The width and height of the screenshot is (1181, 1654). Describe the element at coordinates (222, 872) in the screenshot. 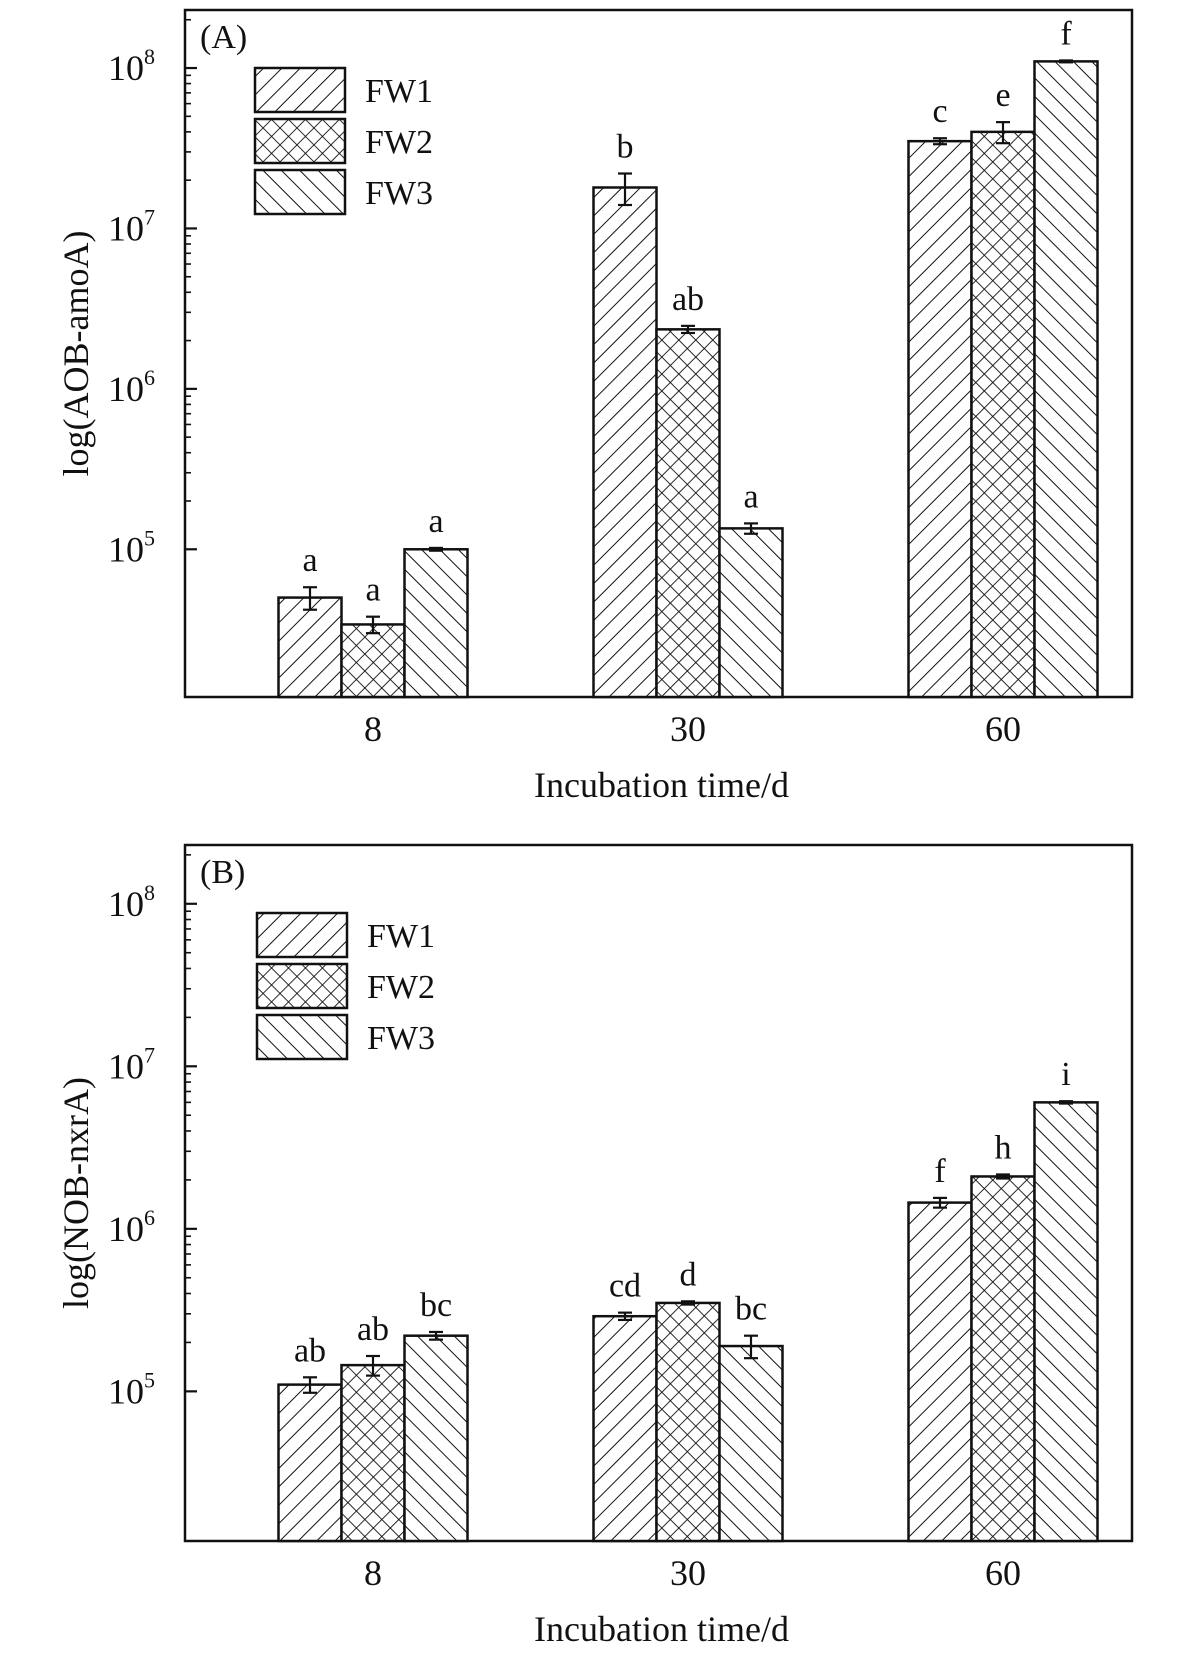

I see `panel-label: (B)` at that location.